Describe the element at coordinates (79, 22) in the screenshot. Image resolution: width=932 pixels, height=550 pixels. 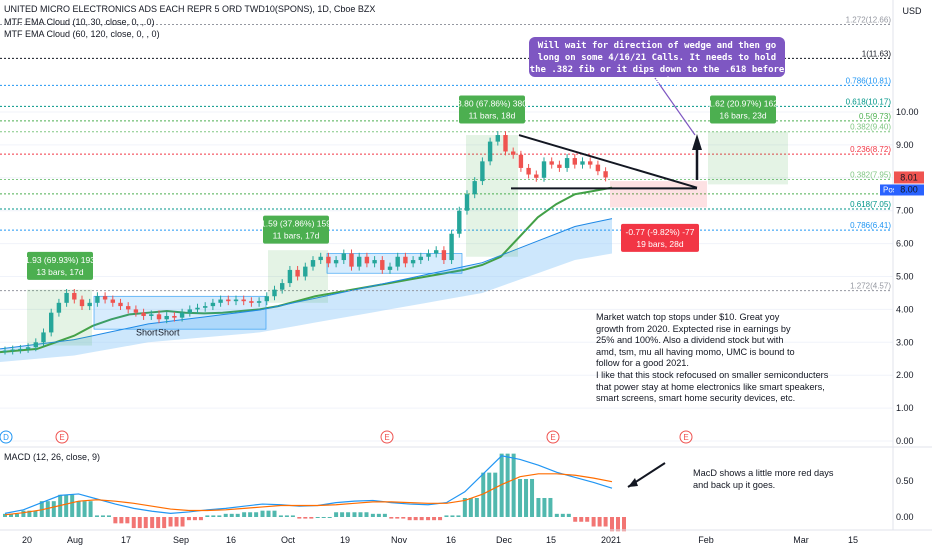
I see `indicator-legend-1: MTF EMA Cloud (10, 30, close, 0, , 0)` at that location.